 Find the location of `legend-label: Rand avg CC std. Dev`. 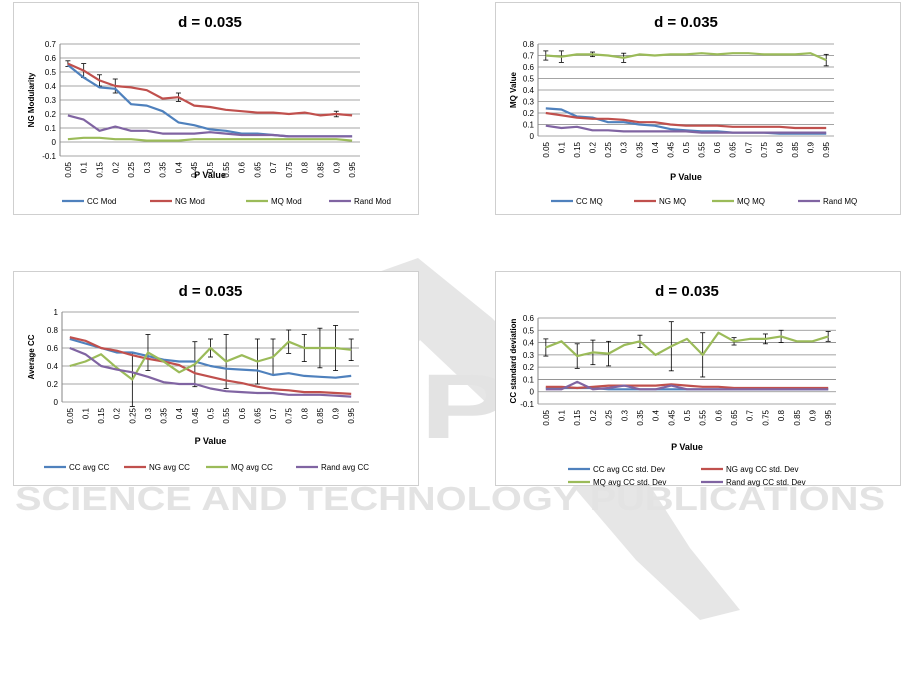

legend-label: Rand avg CC std. Dev is located at coordinates (766, 482).